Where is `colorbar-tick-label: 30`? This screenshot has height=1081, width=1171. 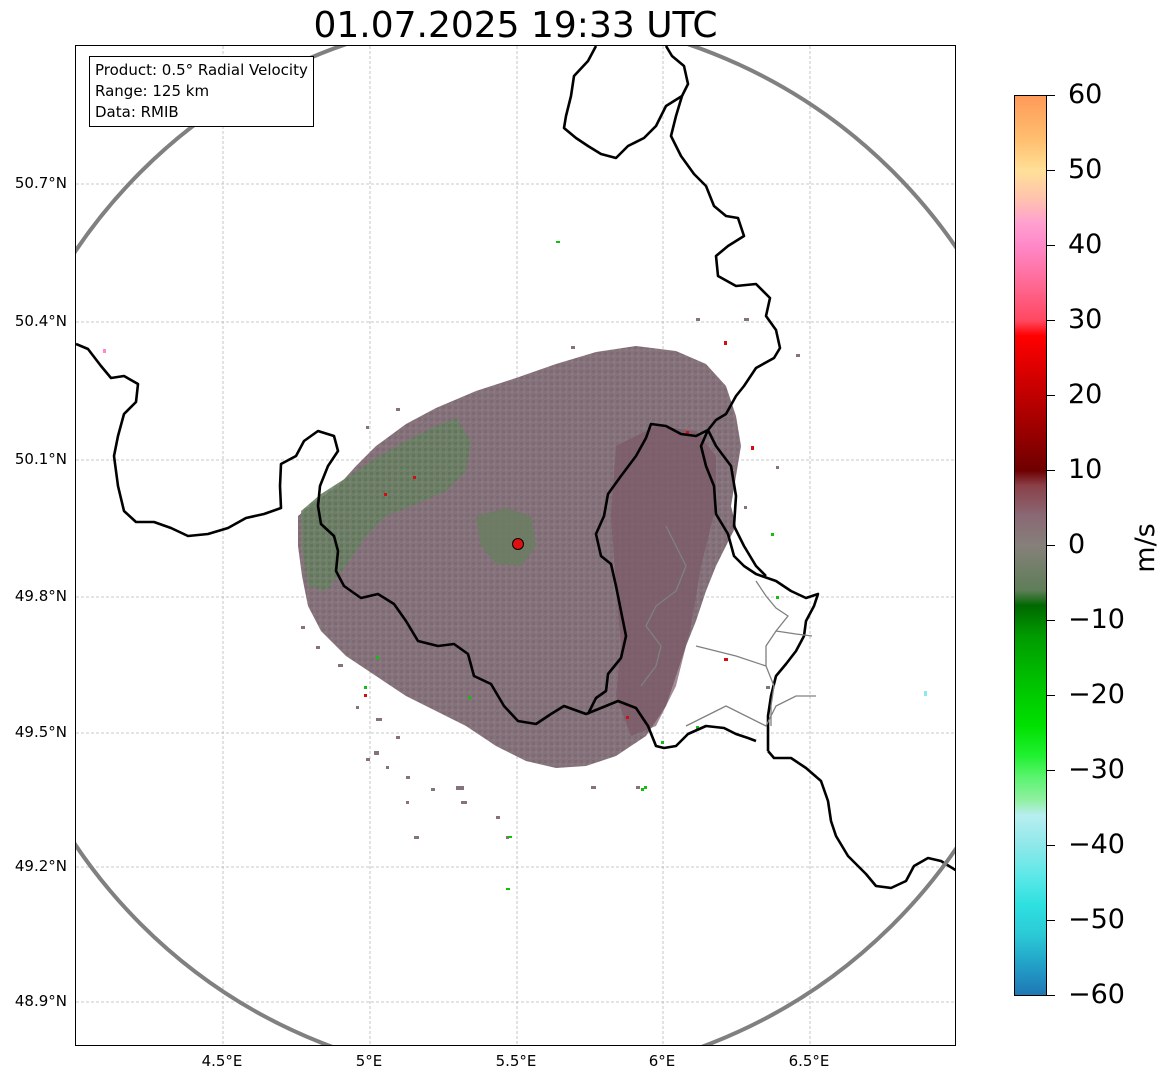
colorbar-tick-label: 30 is located at coordinates (1085, 319).